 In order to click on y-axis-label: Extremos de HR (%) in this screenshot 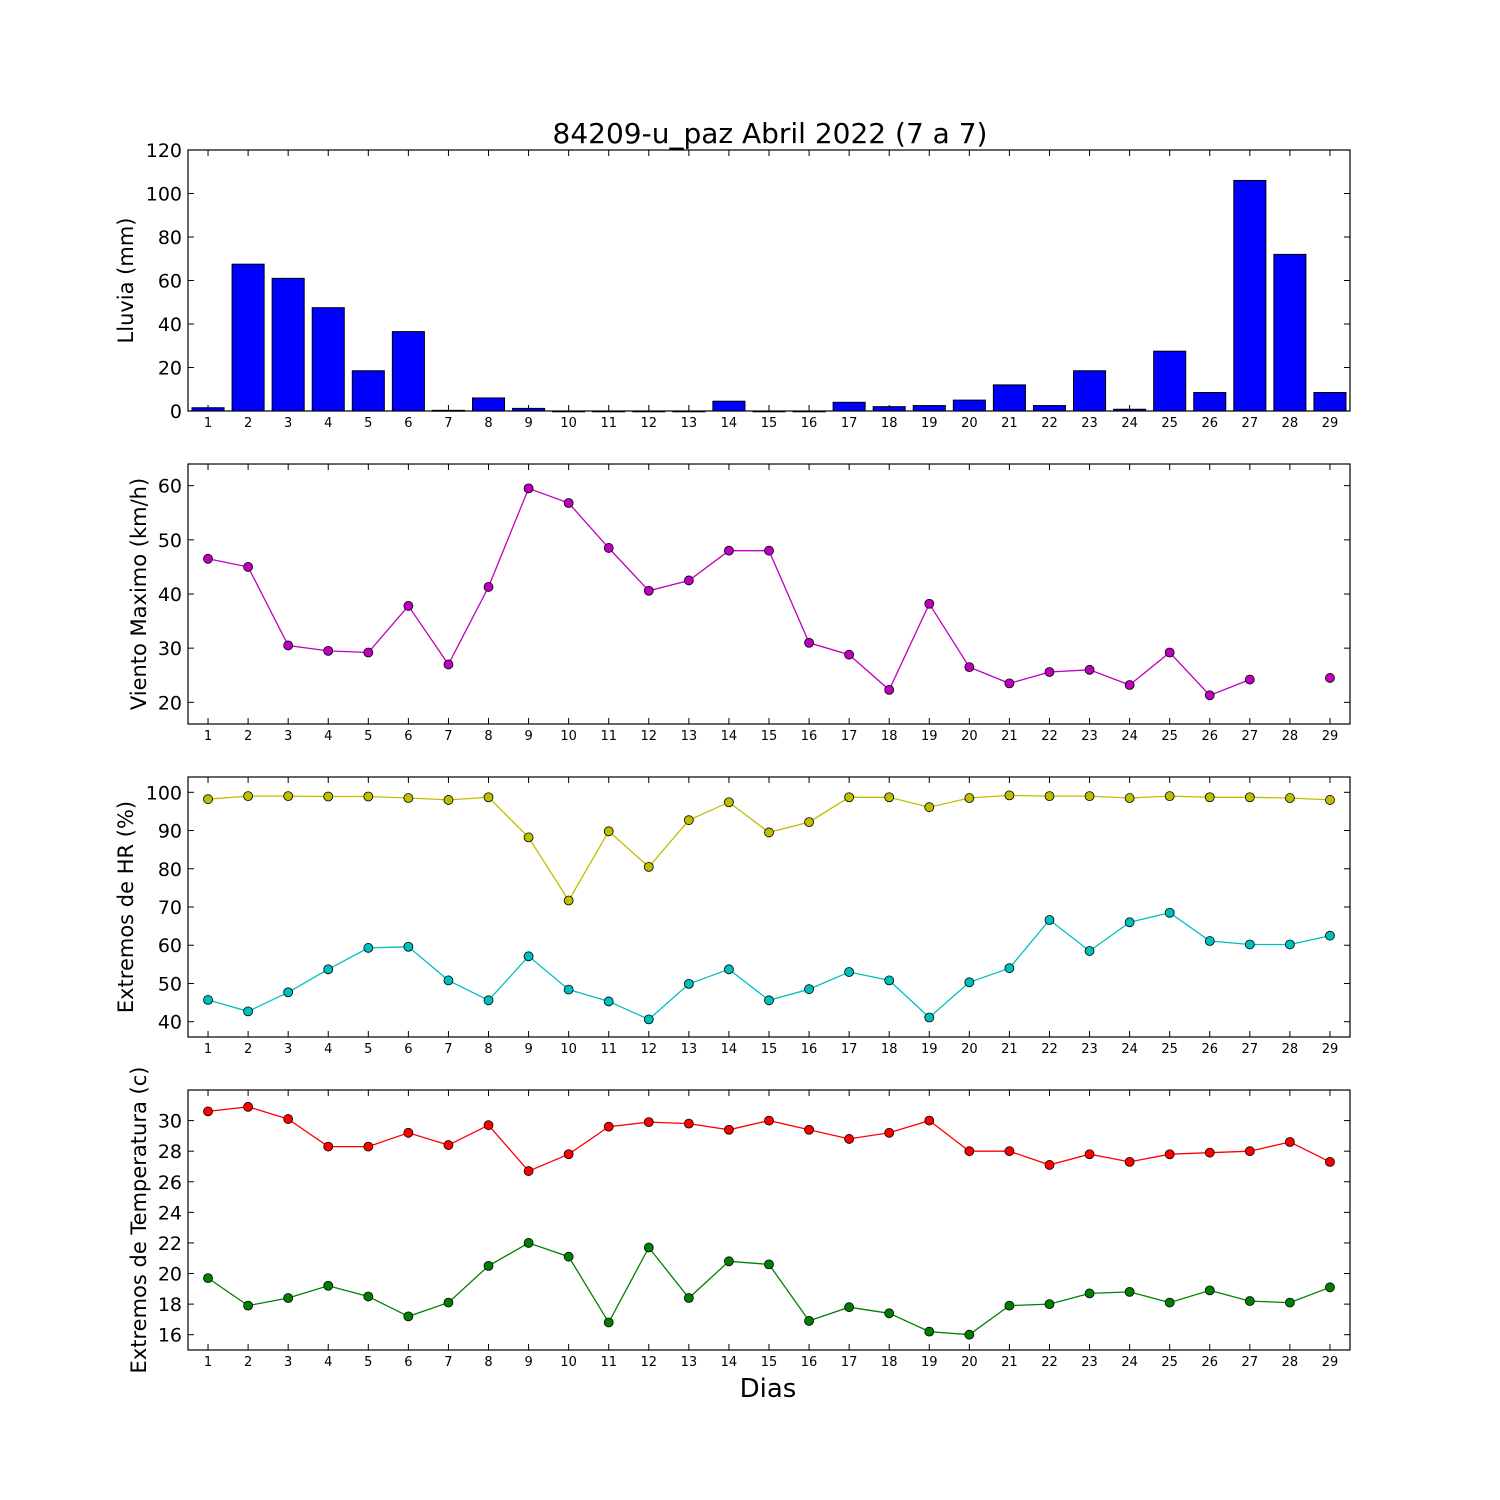, I will do `click(126, 907)`.